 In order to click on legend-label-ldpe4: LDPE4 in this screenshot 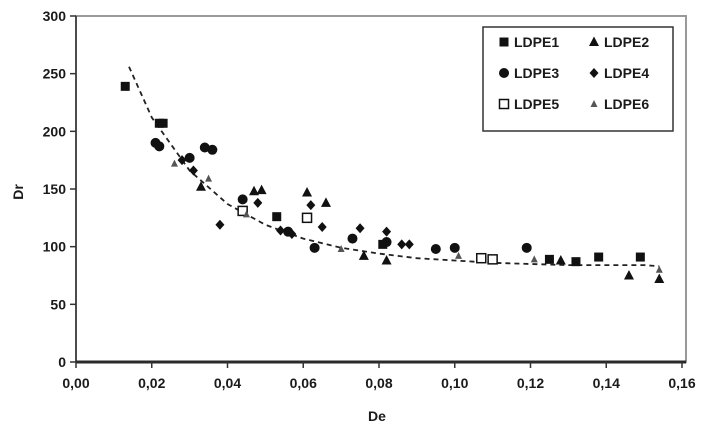, I will do `click(626, 73)`.